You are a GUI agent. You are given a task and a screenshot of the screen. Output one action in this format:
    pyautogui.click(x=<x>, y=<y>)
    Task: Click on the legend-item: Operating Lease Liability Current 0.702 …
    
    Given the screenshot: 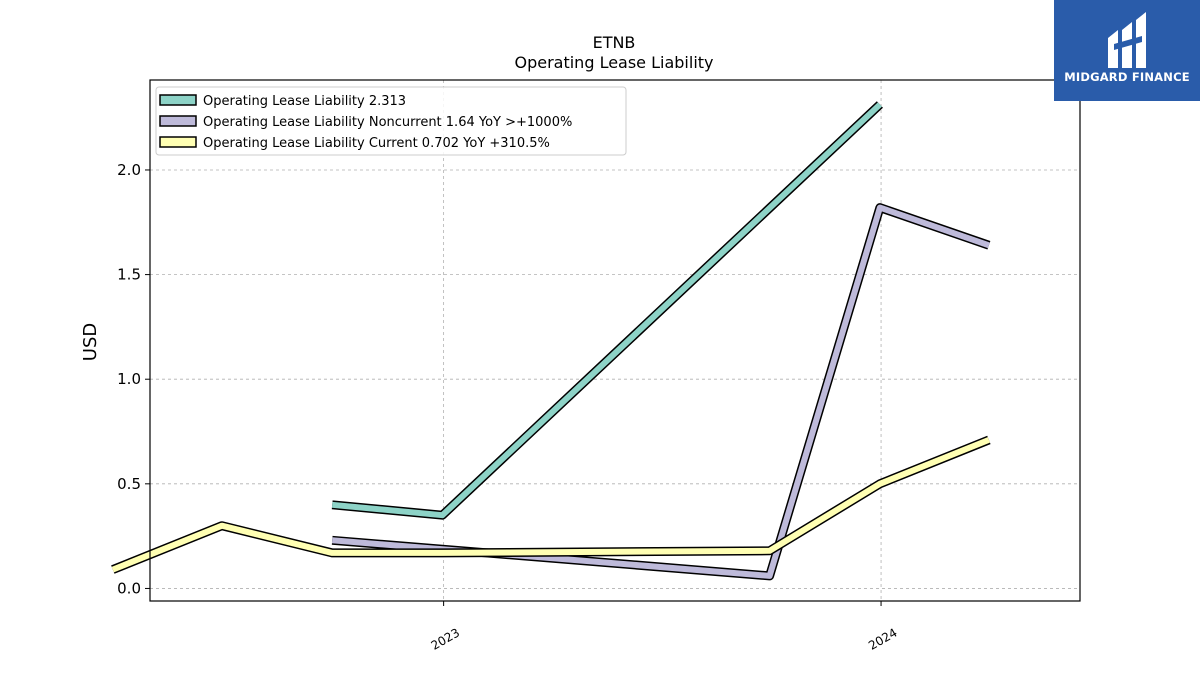 What is the action you would take?
    pyautogui.click(x=354, y=143)
    